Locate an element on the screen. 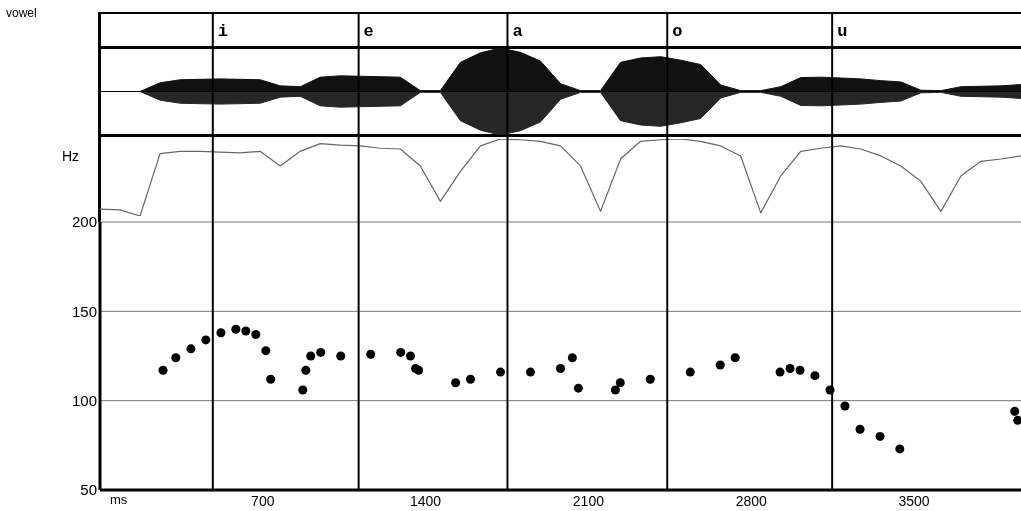 The image size is (1021, 511). y-tick-label: 50 is located at coordinates (88, 490).